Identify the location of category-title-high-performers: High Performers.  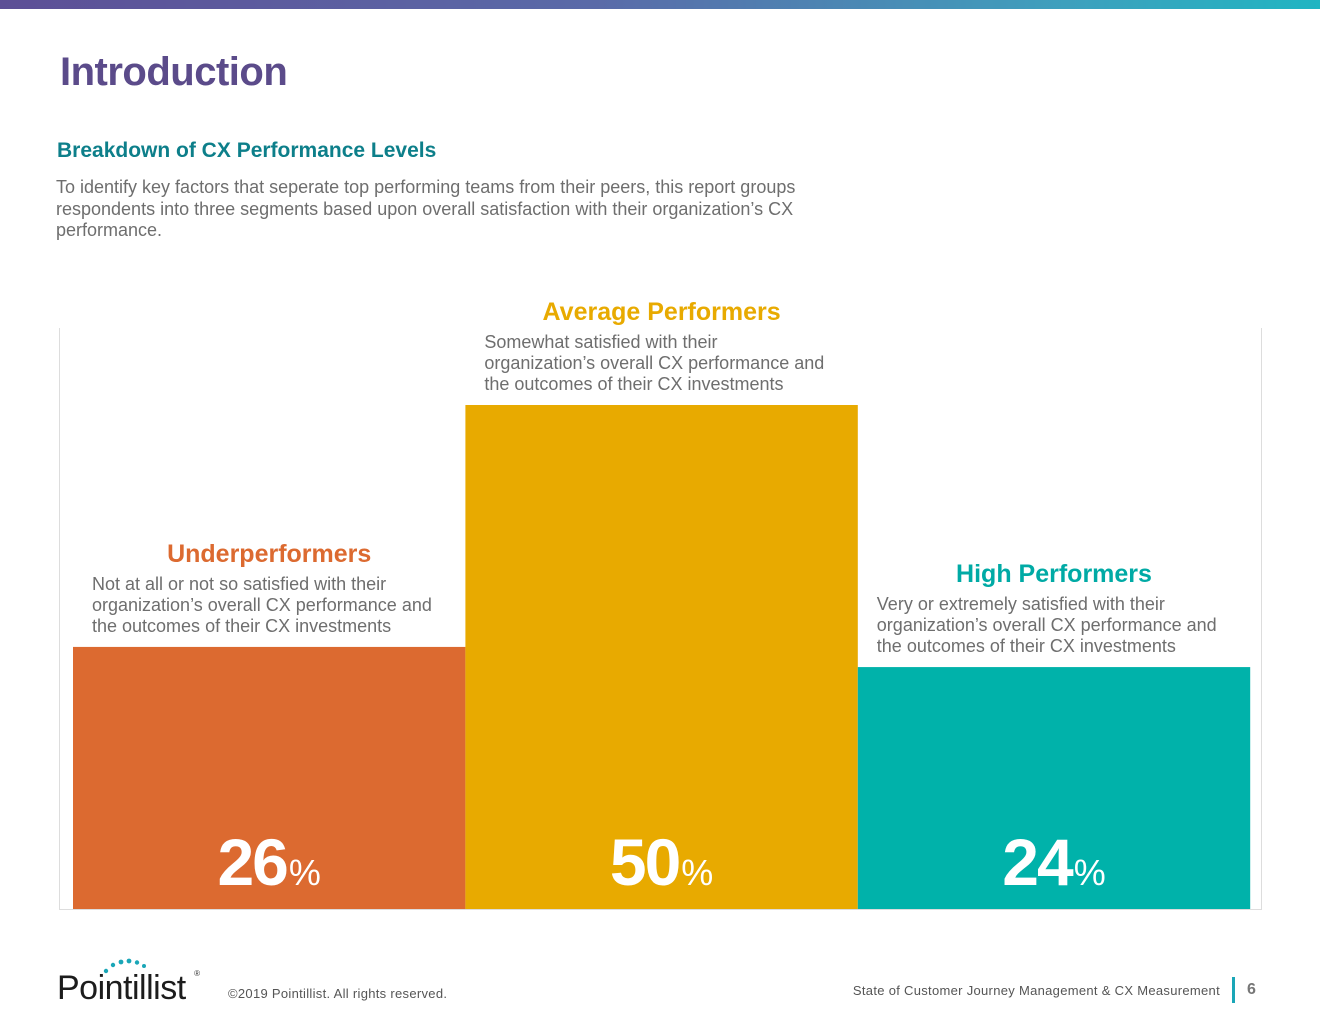
(1054, 574).